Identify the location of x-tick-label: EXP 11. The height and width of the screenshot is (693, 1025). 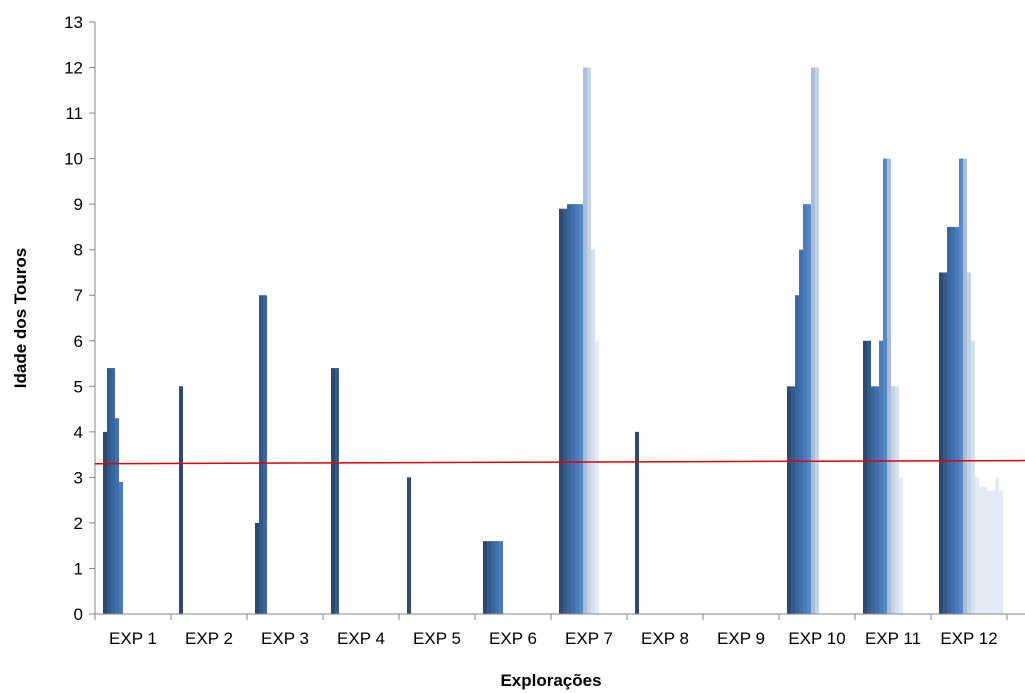
(893, 638).